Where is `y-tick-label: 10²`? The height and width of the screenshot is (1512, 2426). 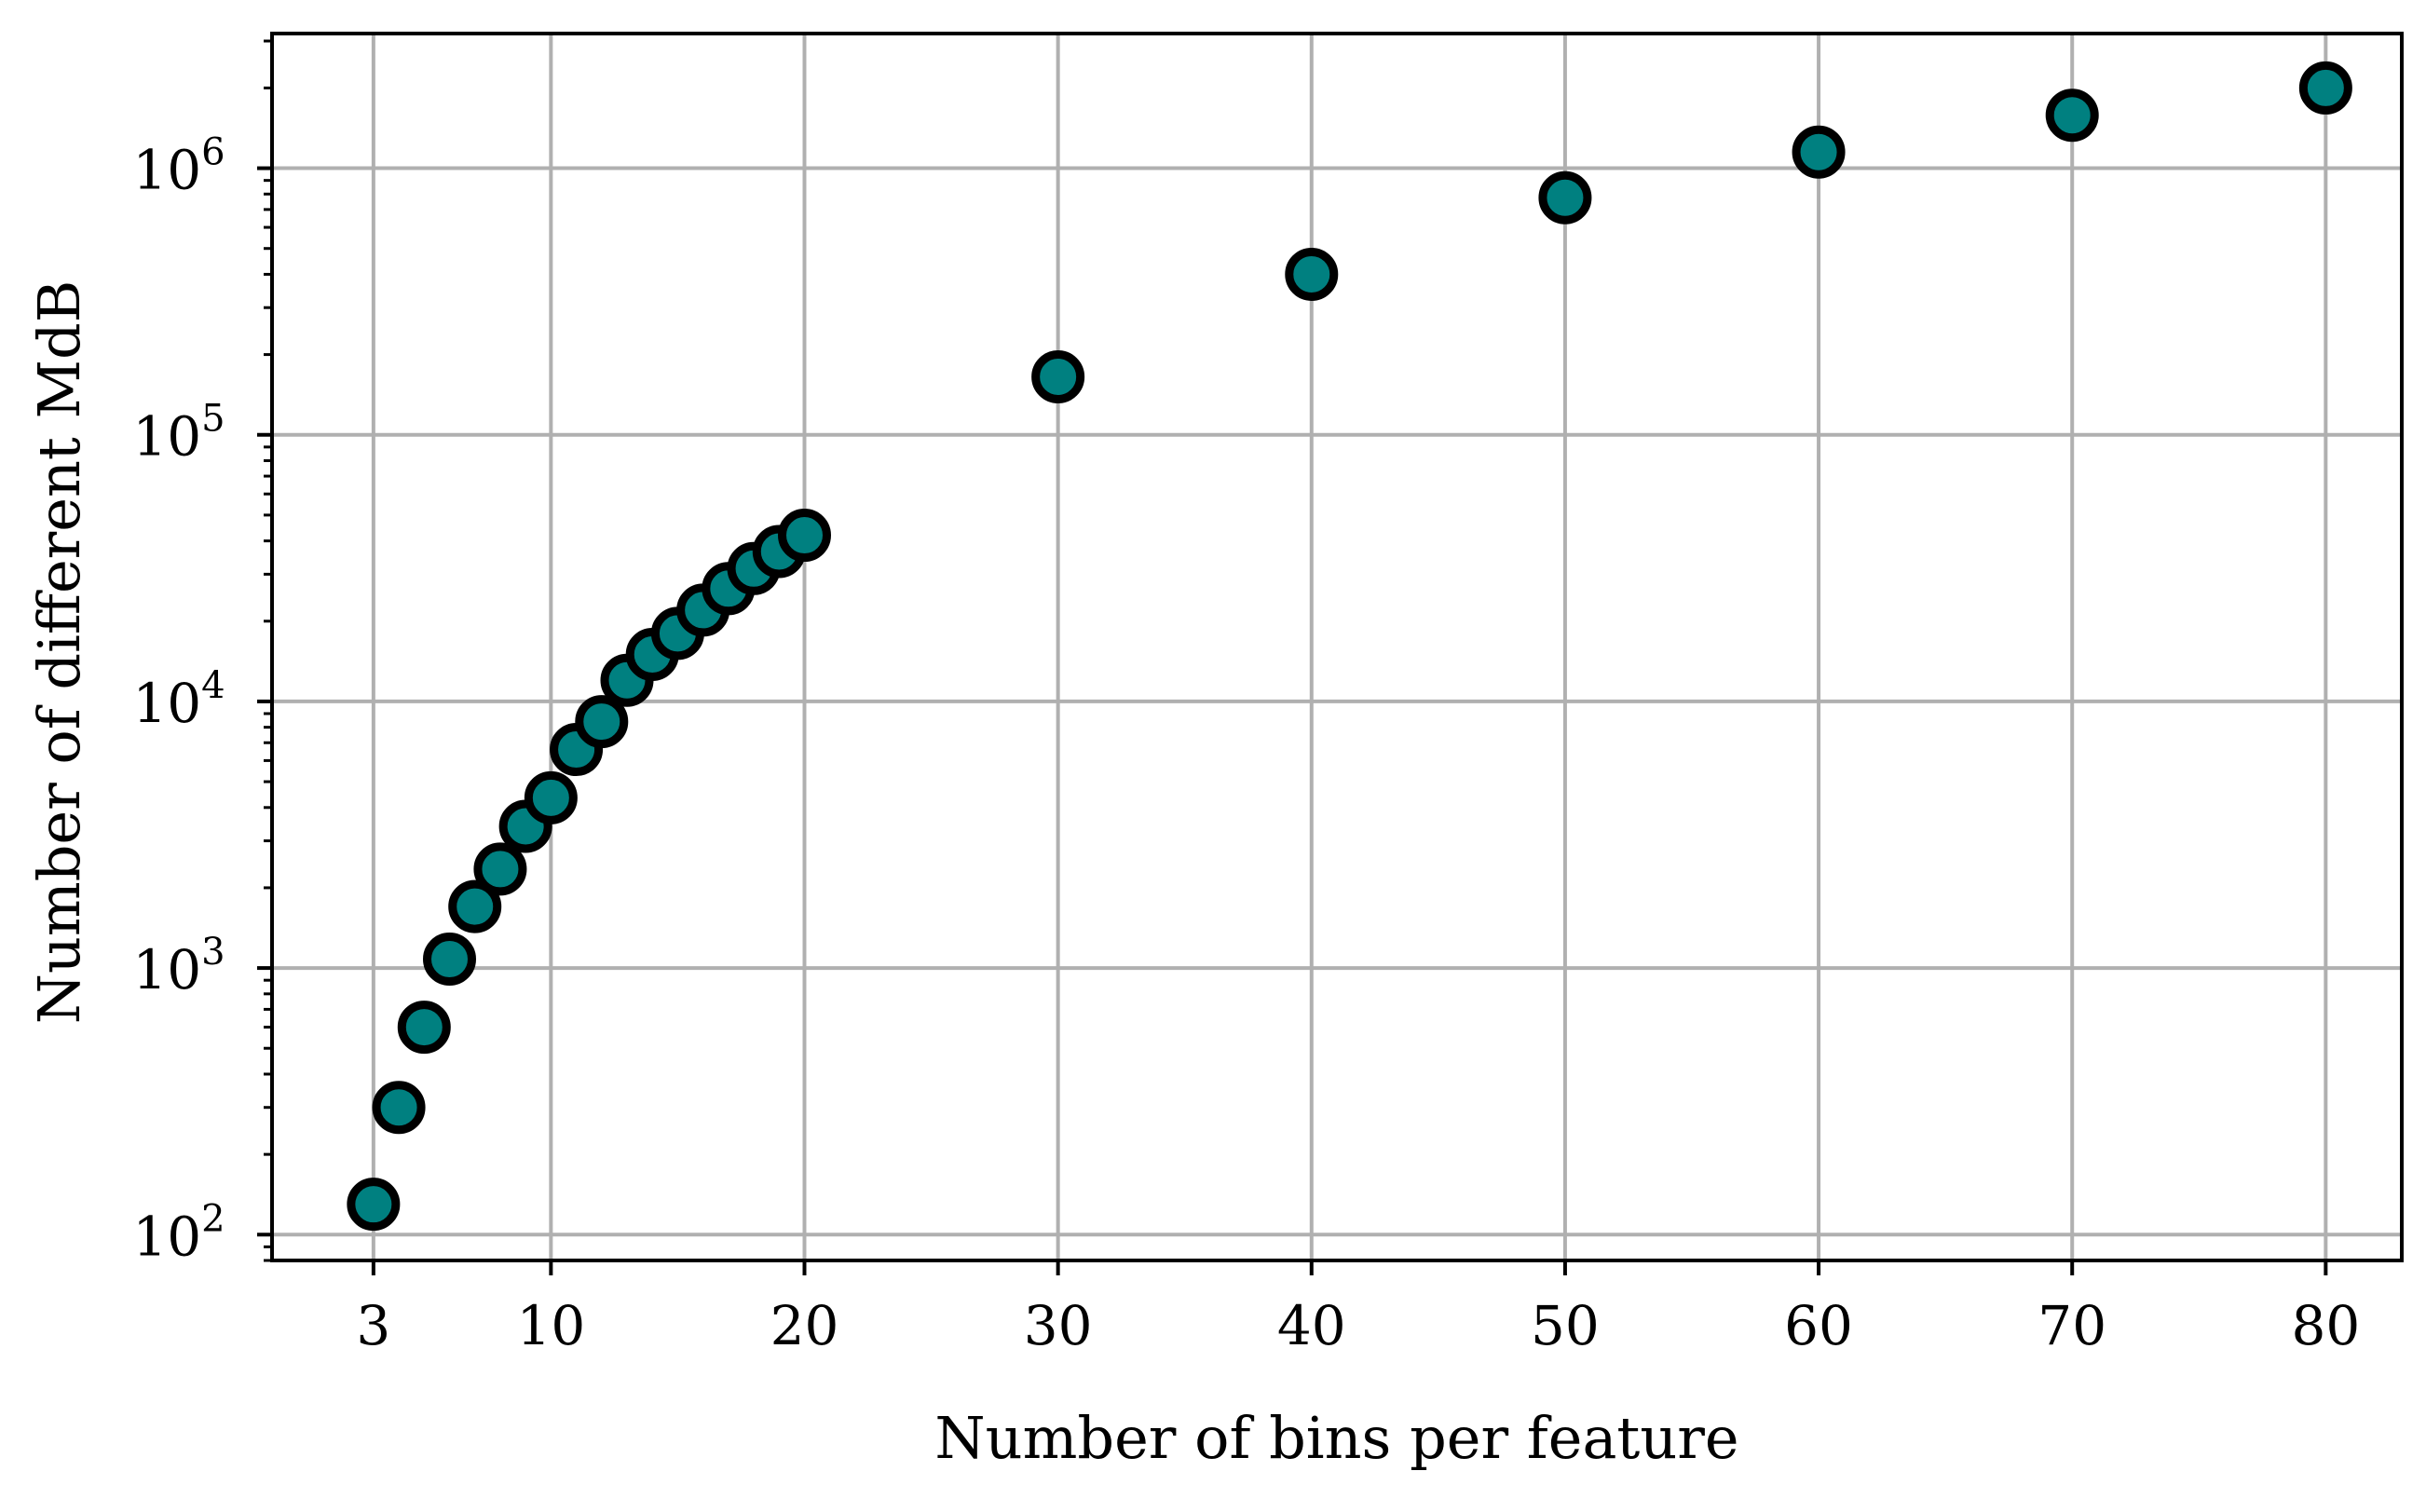
y-tick-label: 10² is located at coordinates (178, 1232).